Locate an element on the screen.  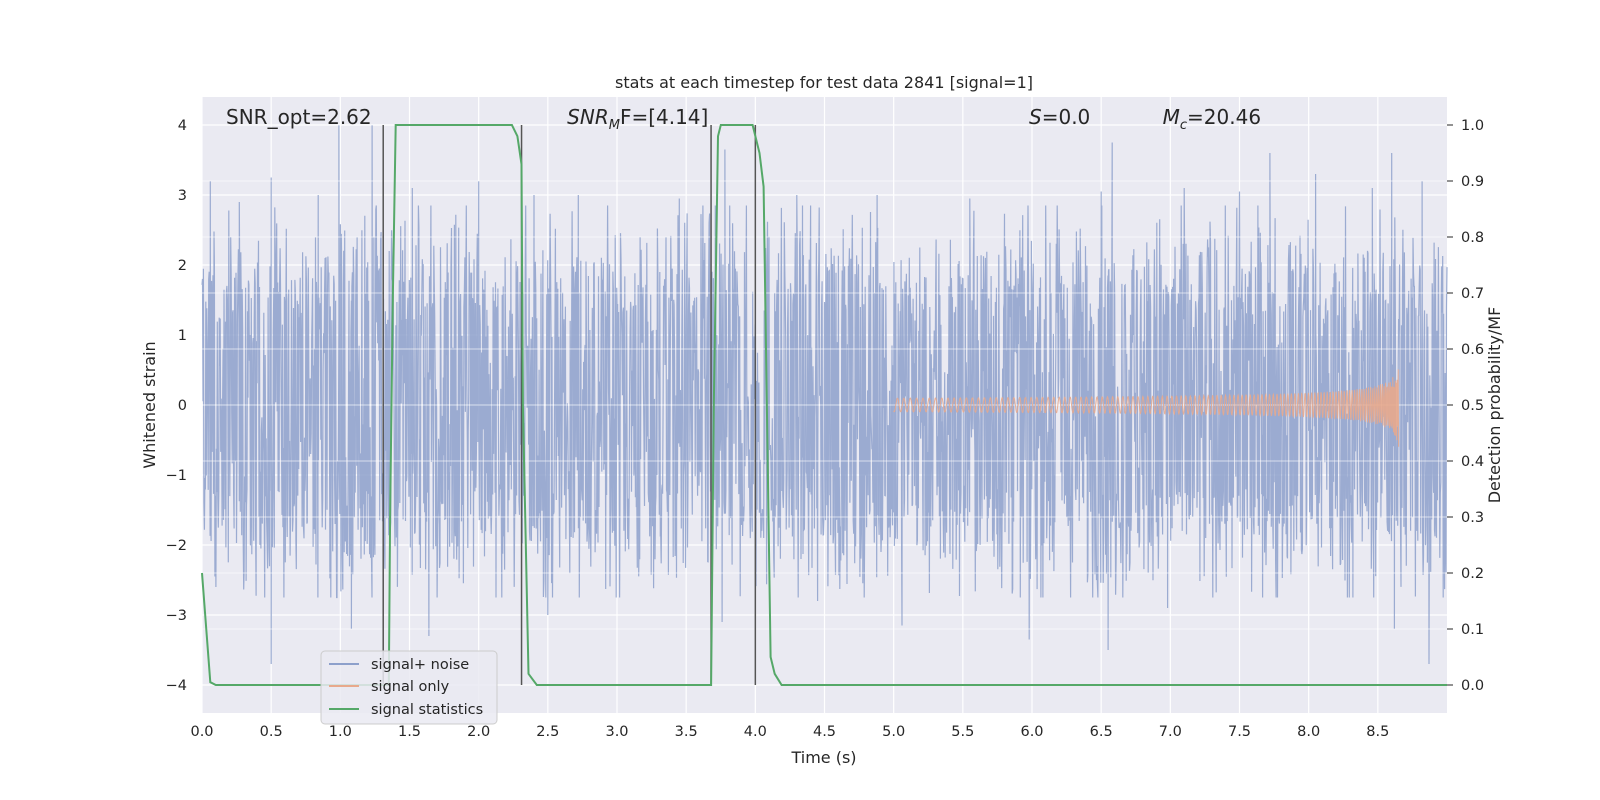
y-tick-label: 2 is located at coordinates (182, 266).